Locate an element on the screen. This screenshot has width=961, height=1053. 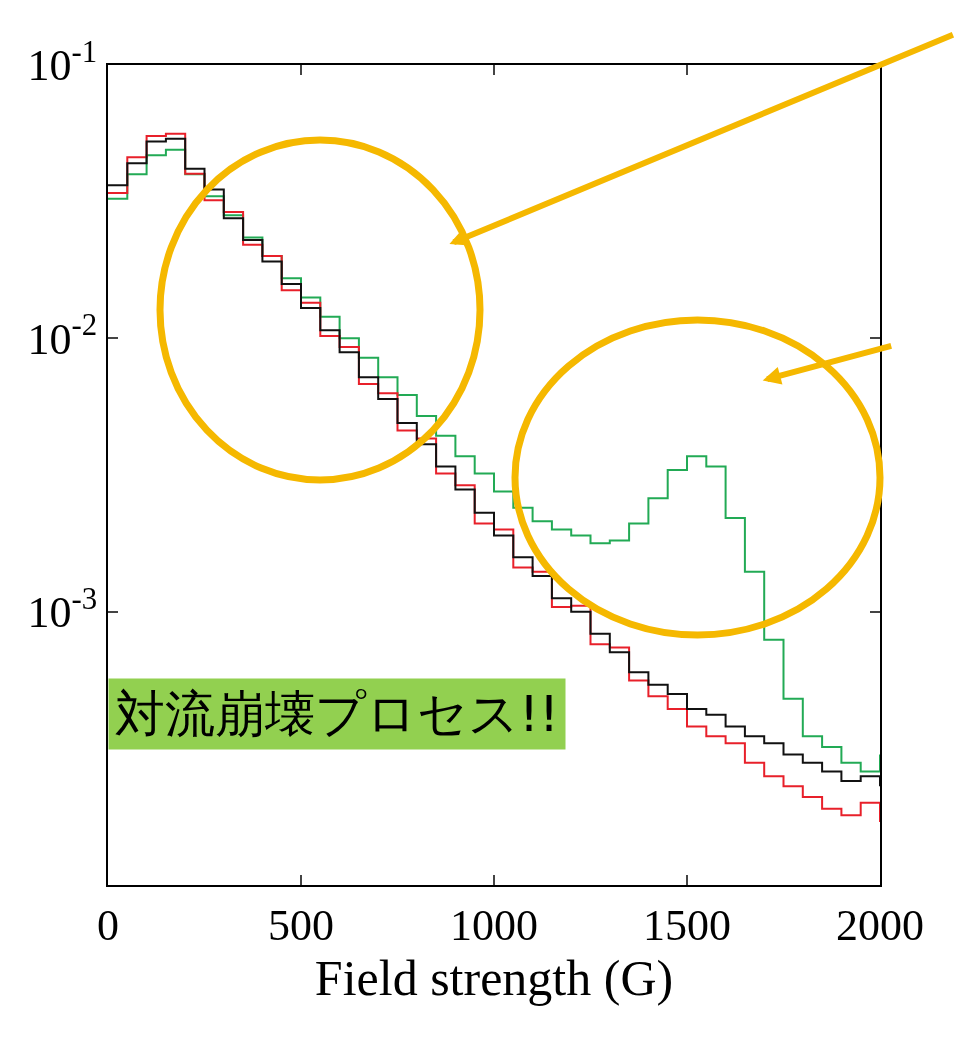
y-tick-label: 10$^{-1}$ is located at coordinates (62, 62).